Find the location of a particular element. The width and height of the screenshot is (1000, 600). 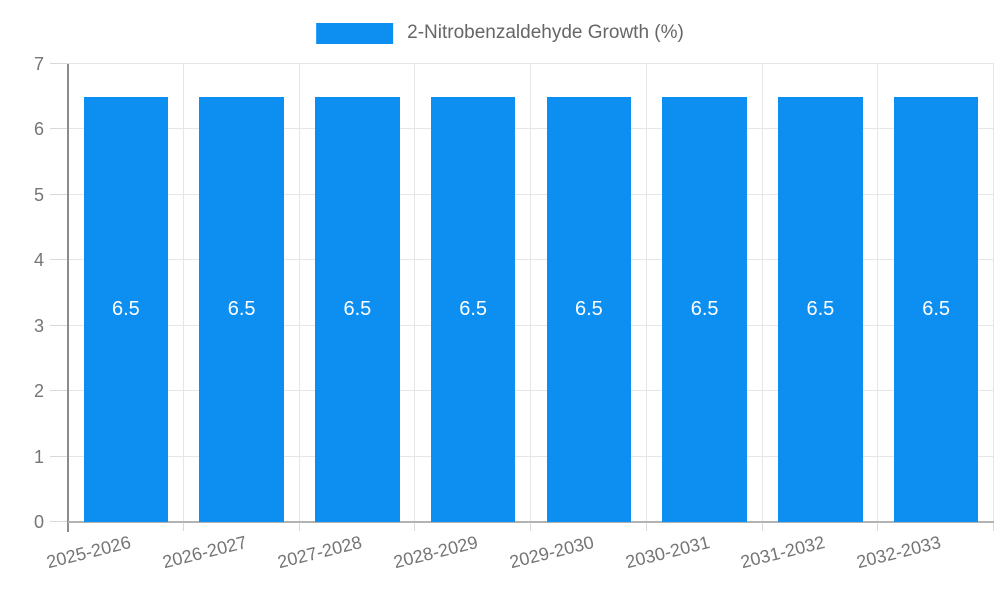

y-tick-label: 3 is located at coordinates (38, 325).